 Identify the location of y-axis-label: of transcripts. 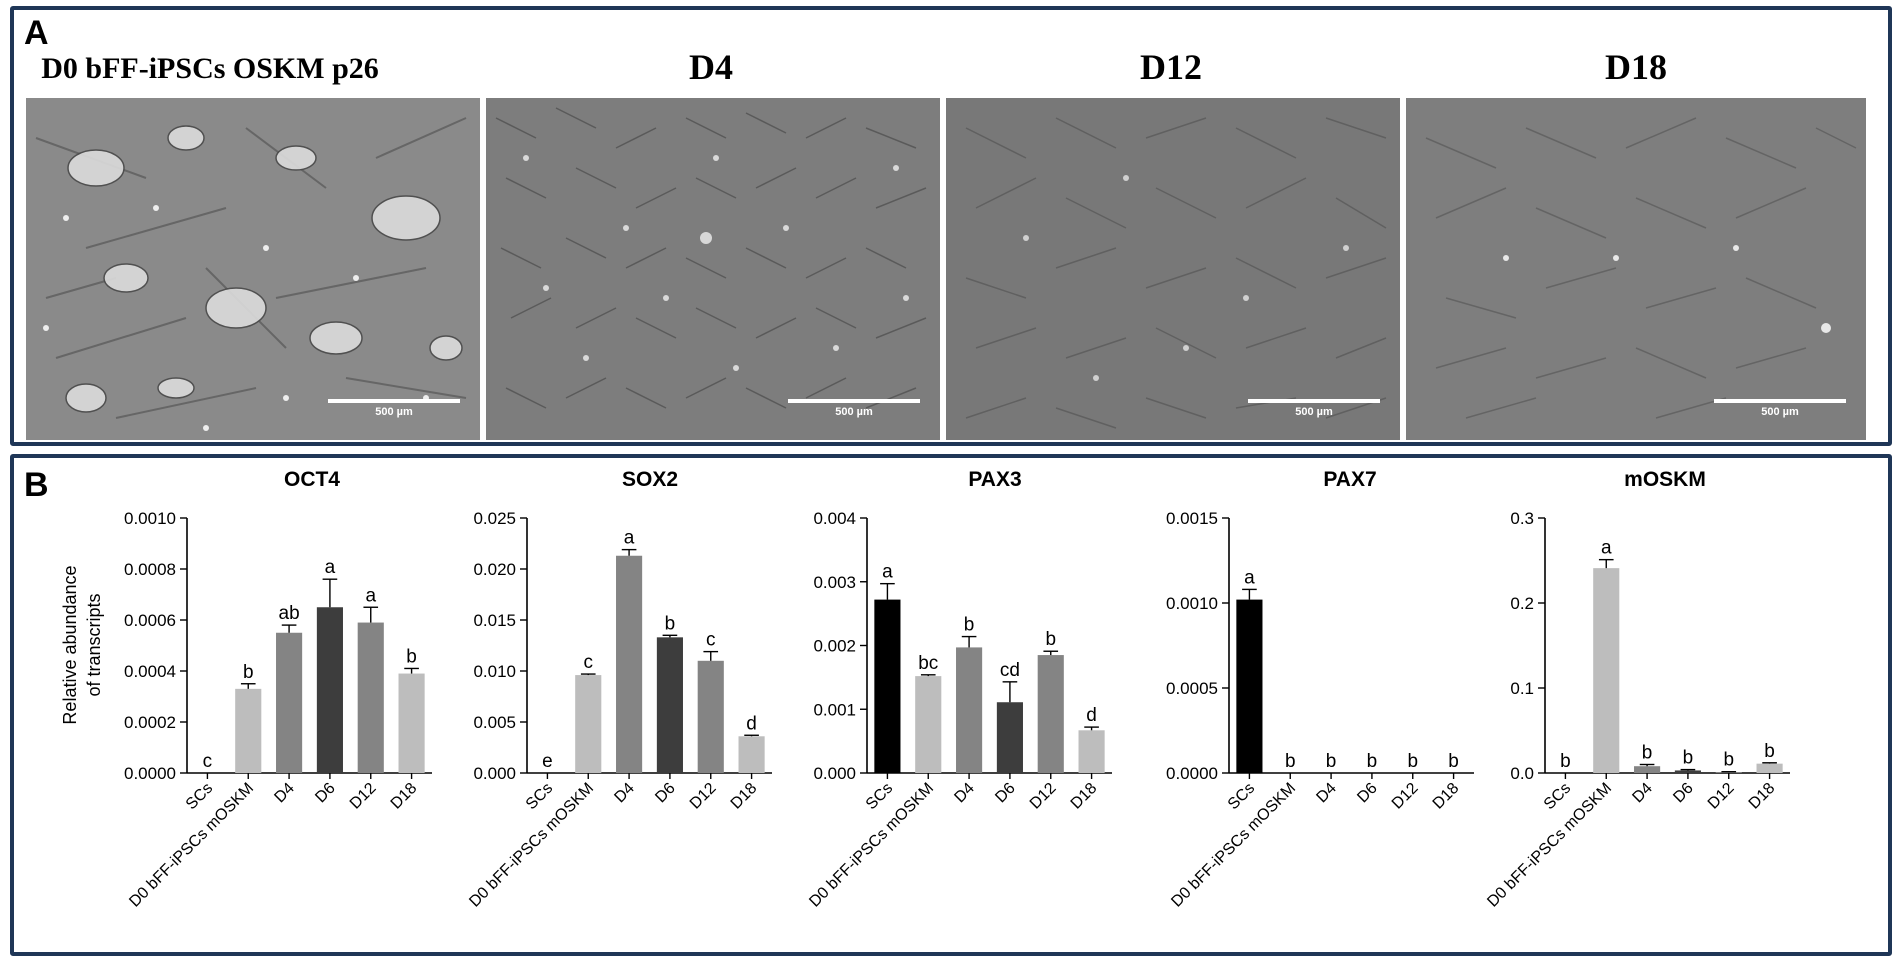
(94, 644).